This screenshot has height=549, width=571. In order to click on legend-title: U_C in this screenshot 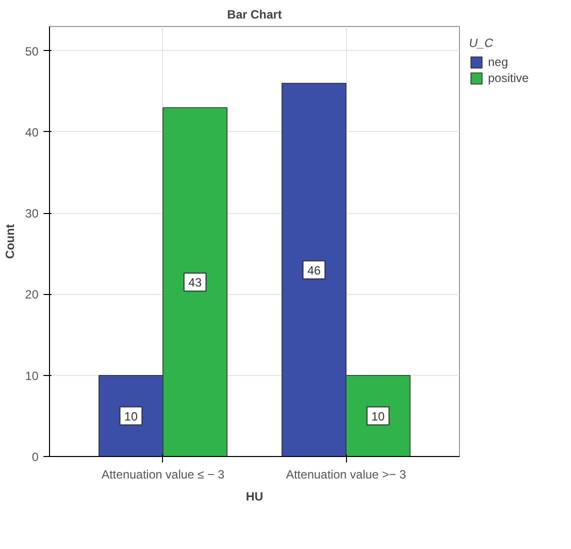, I will do `click(481, 43)`.